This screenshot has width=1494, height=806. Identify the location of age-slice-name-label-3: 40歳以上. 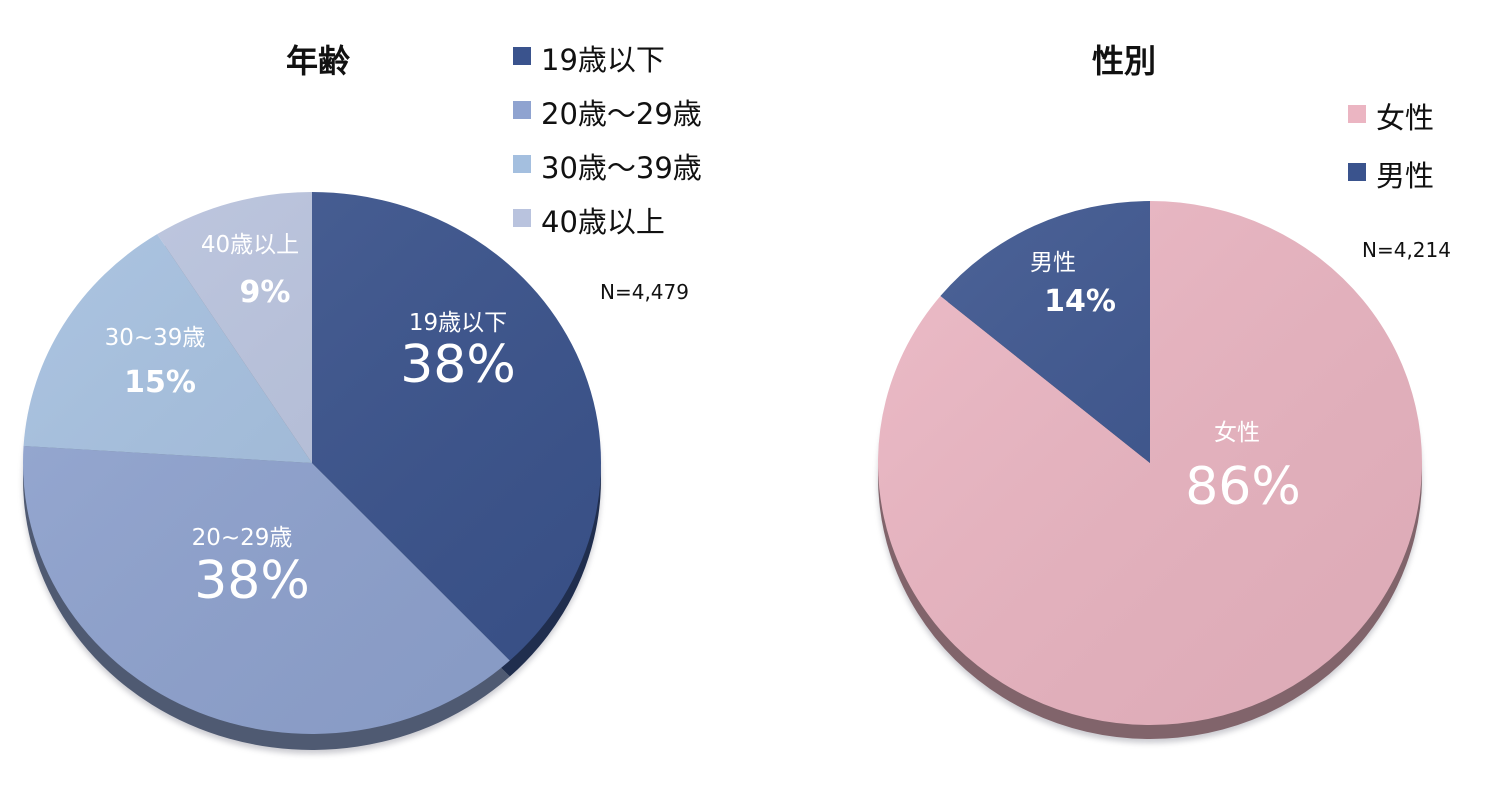
(250, 245).